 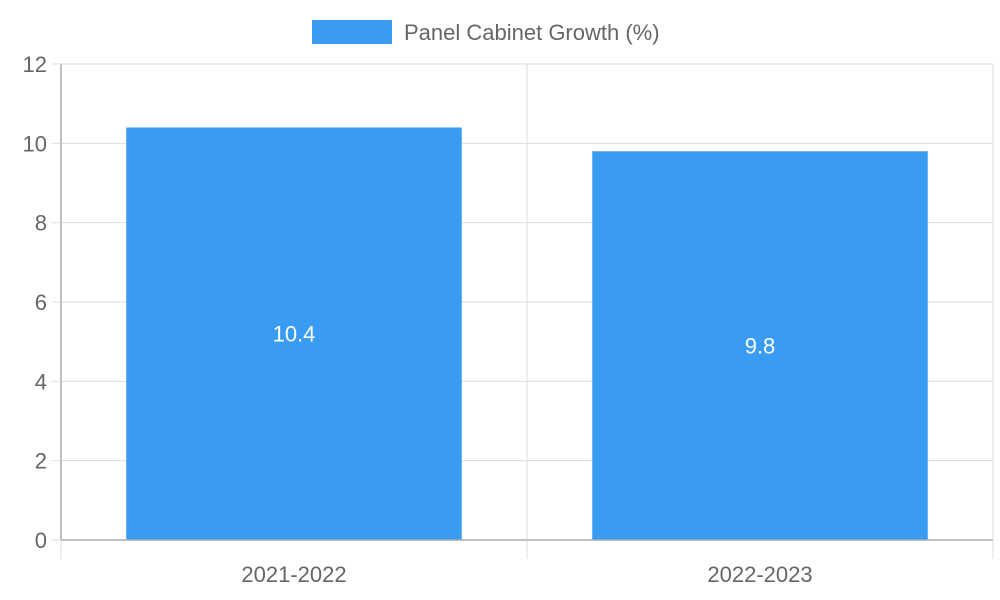 I want to click on legend: Panel Cabinet Growth (%), so click(x=486, y=32).